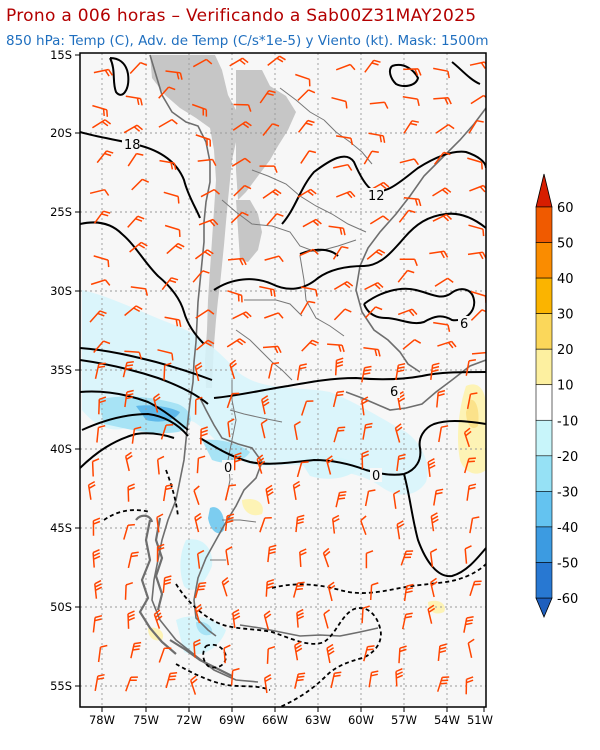 This screenshot has height=750, width=600. What do you see at coordinates (61, 686) in the screenshot?
I see `svg-text: 55S` at bounding box center [61, 686].